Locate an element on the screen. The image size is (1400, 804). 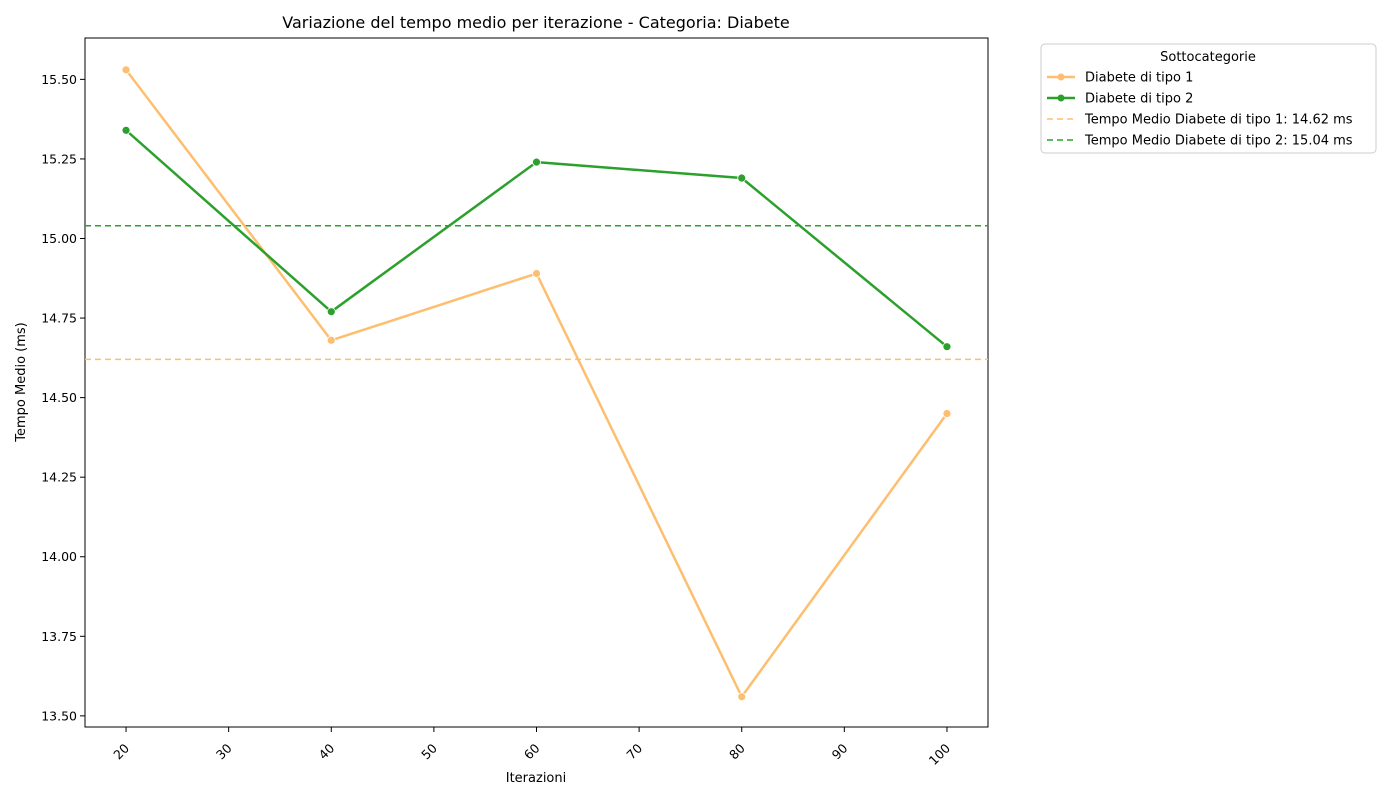
legend-item-1: Diabete di tipo 1 is located at coordinates (1120, 78).